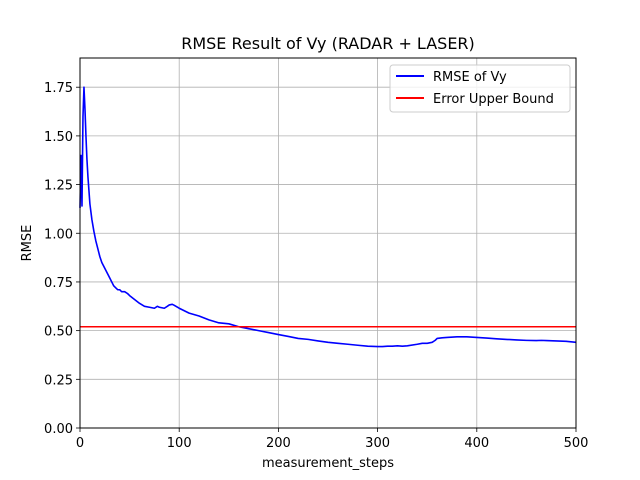  What do you see at coordinates (58, 380) in the screenshot?
I see `y-tick-label: 0.25` at bounding box center [58, 380].